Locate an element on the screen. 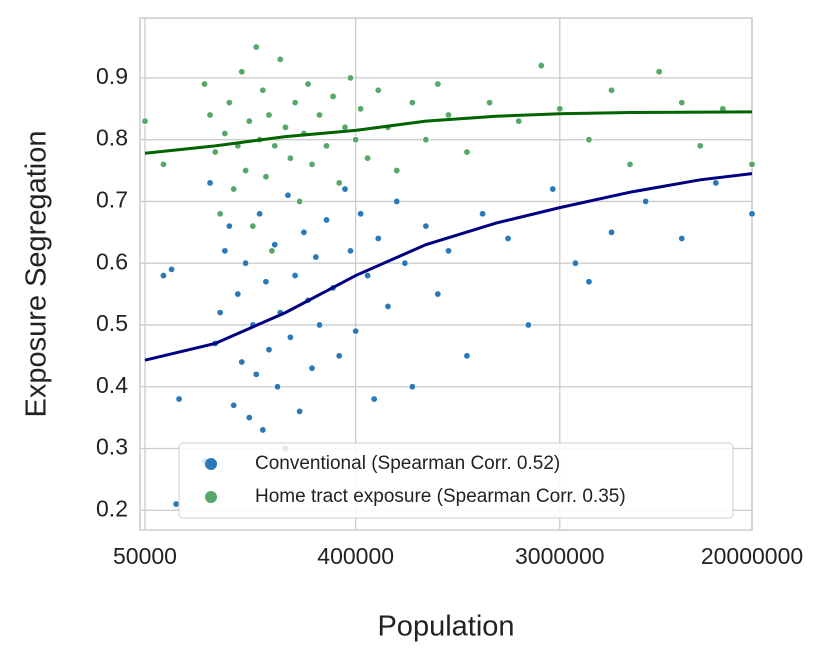  x-tick-label: 20000000 is located at coordinates (752, 556).